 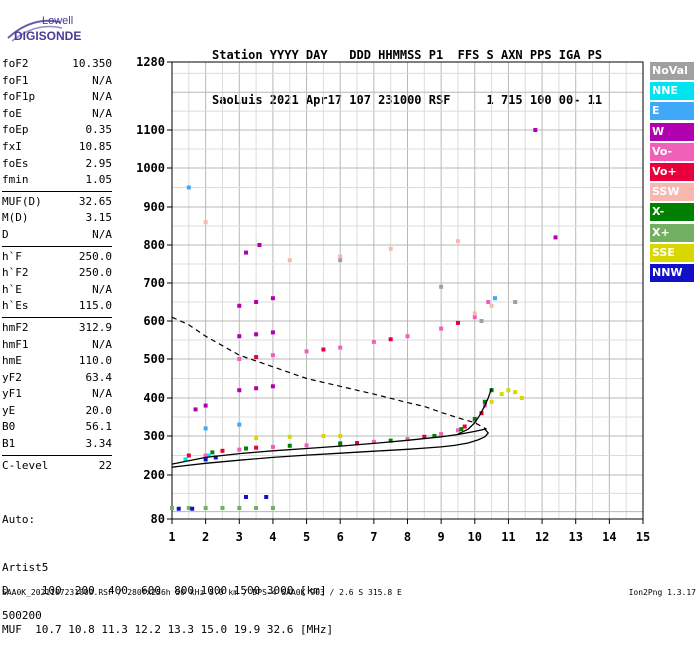 I want to click on param-row: B1 3.34, so click(x=57, y=444).